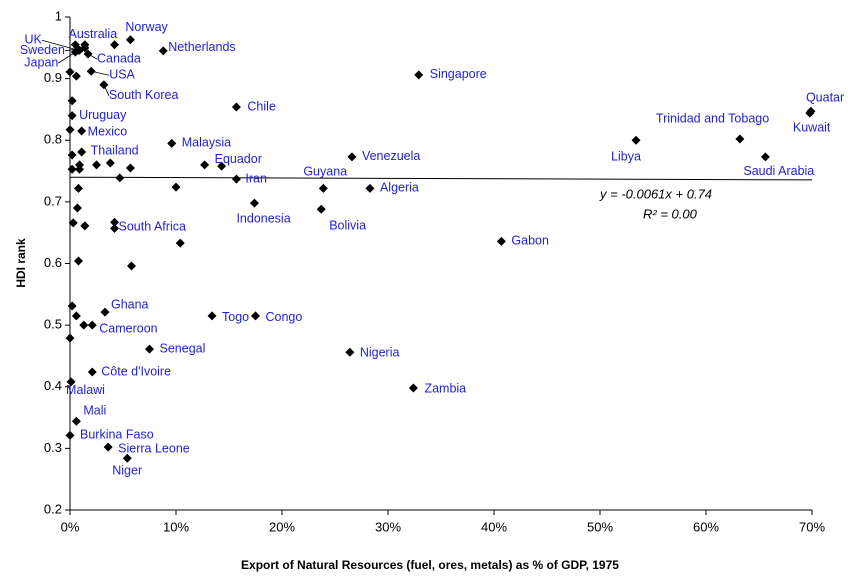 The height and width of the screenshot is (580, 848). I want to click on y-tick-label: 0.9, so click(53, 77).